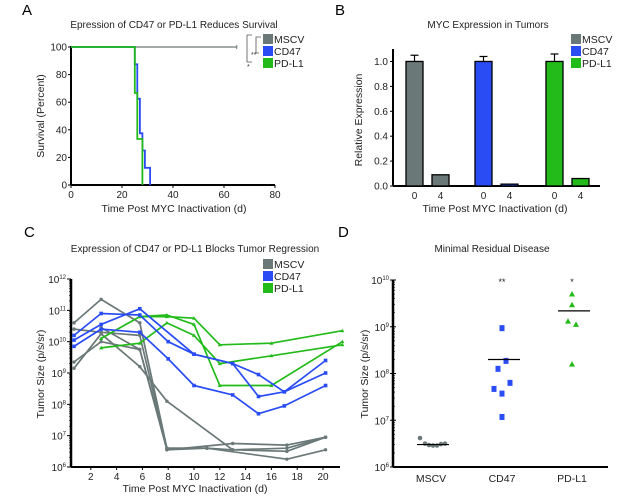 Image resolution: width=640 pixels, height=499 pixels. I want to click on panel-c-xtick-label: 2, so click(91, 477).